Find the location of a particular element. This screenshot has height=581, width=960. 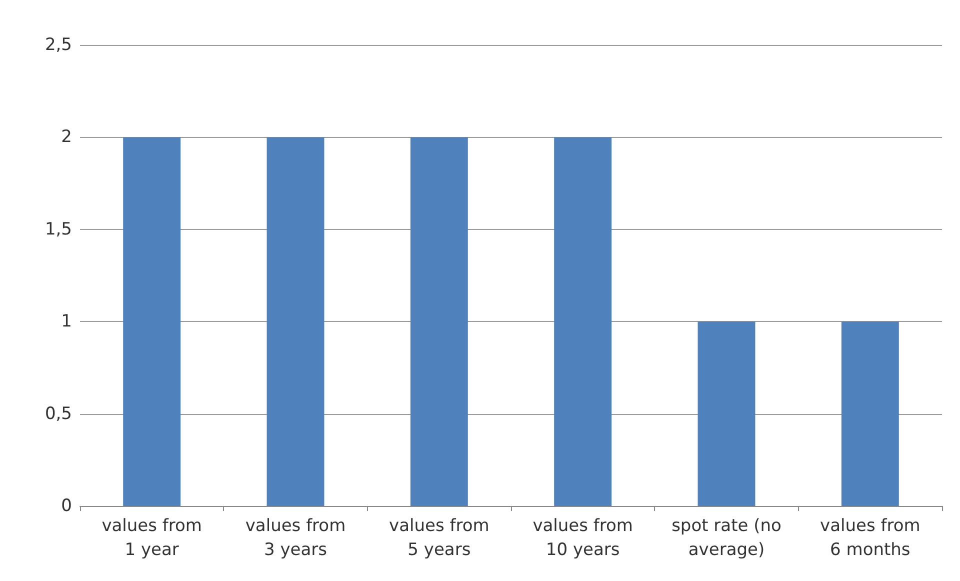

y-tick-label: 0,5 is located at coordinates (58, 414).